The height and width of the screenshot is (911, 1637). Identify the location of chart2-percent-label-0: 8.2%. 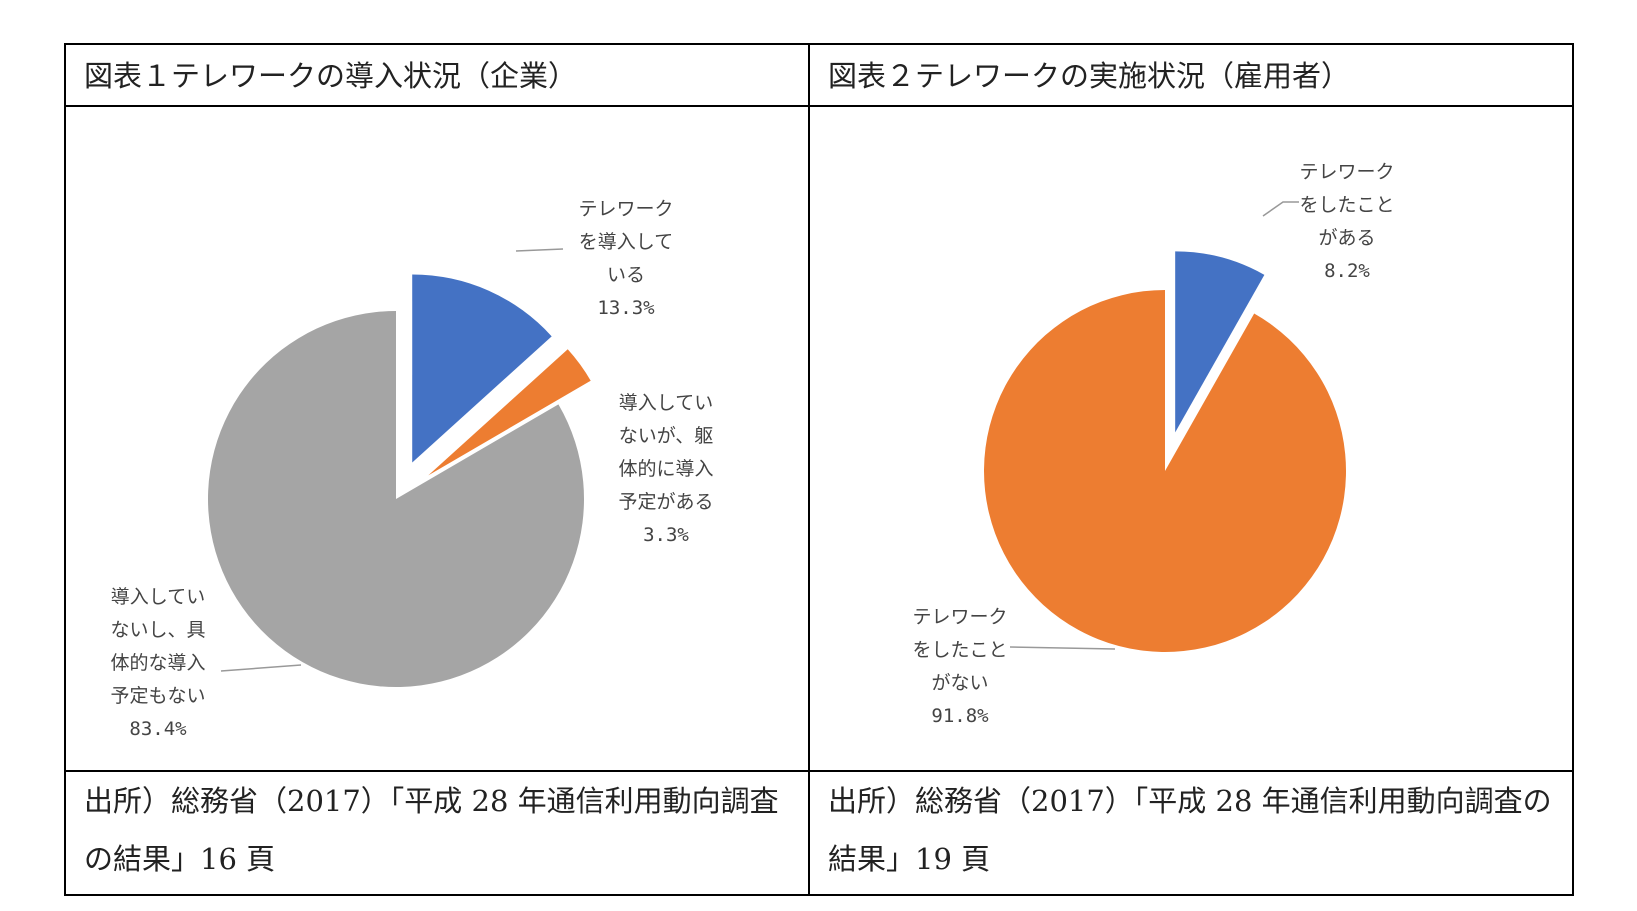
(1347, 271).